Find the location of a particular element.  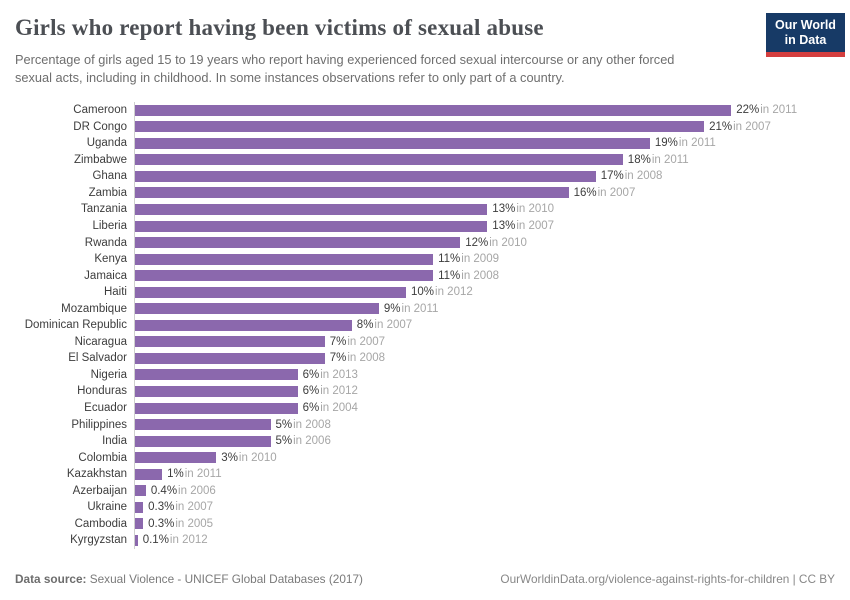

bar-value: 13%in 2007 is located at coordinates (523, 226).